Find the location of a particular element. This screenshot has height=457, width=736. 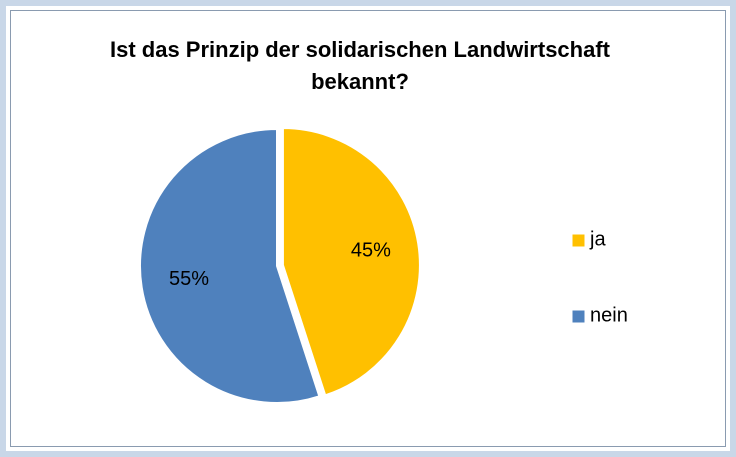

data-label: 45% is located at coordinates (371, 250).